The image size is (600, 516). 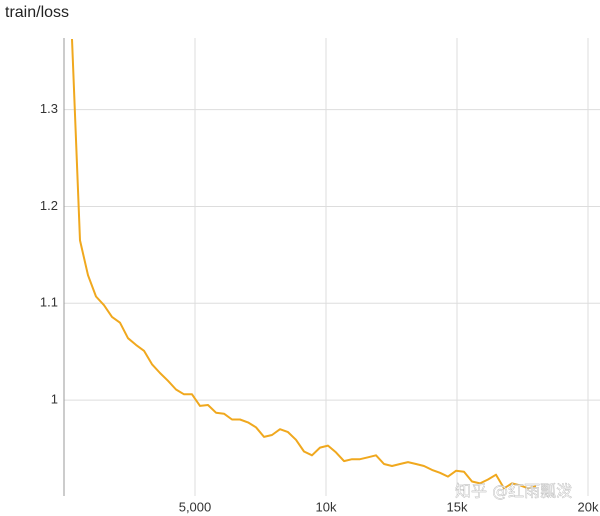 What do you see at coordinates (457, 506) in the screenshot?
I see `x-tick-label: 15k` at bounding box center [457, 506].